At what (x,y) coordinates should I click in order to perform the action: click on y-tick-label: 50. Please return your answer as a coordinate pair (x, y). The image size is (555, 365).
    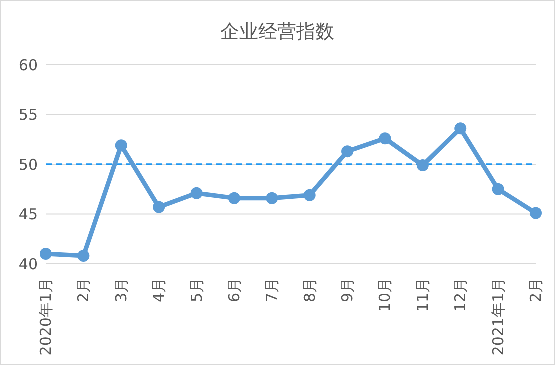
    Looking at the image, I should click on (28, 165).